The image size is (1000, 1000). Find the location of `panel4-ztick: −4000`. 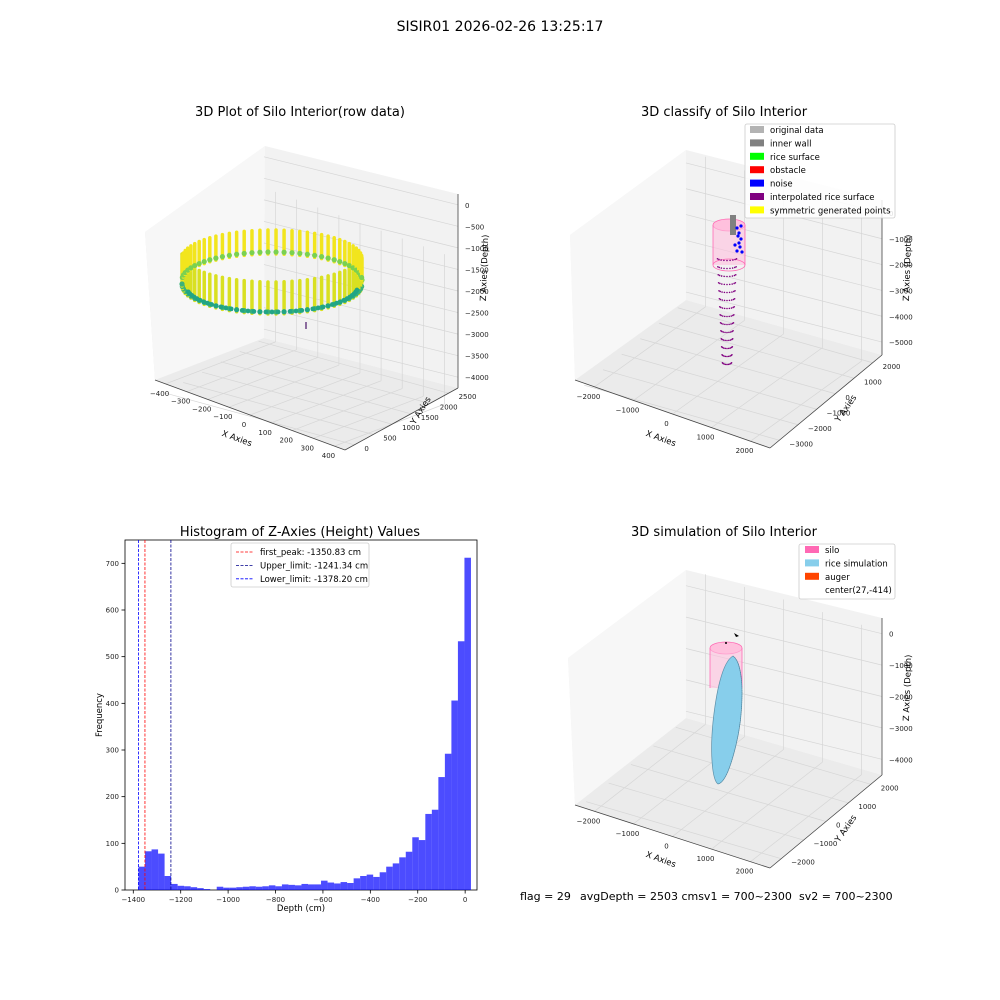

panel4-ztick: −4000 is located at coordinates (901, 760).